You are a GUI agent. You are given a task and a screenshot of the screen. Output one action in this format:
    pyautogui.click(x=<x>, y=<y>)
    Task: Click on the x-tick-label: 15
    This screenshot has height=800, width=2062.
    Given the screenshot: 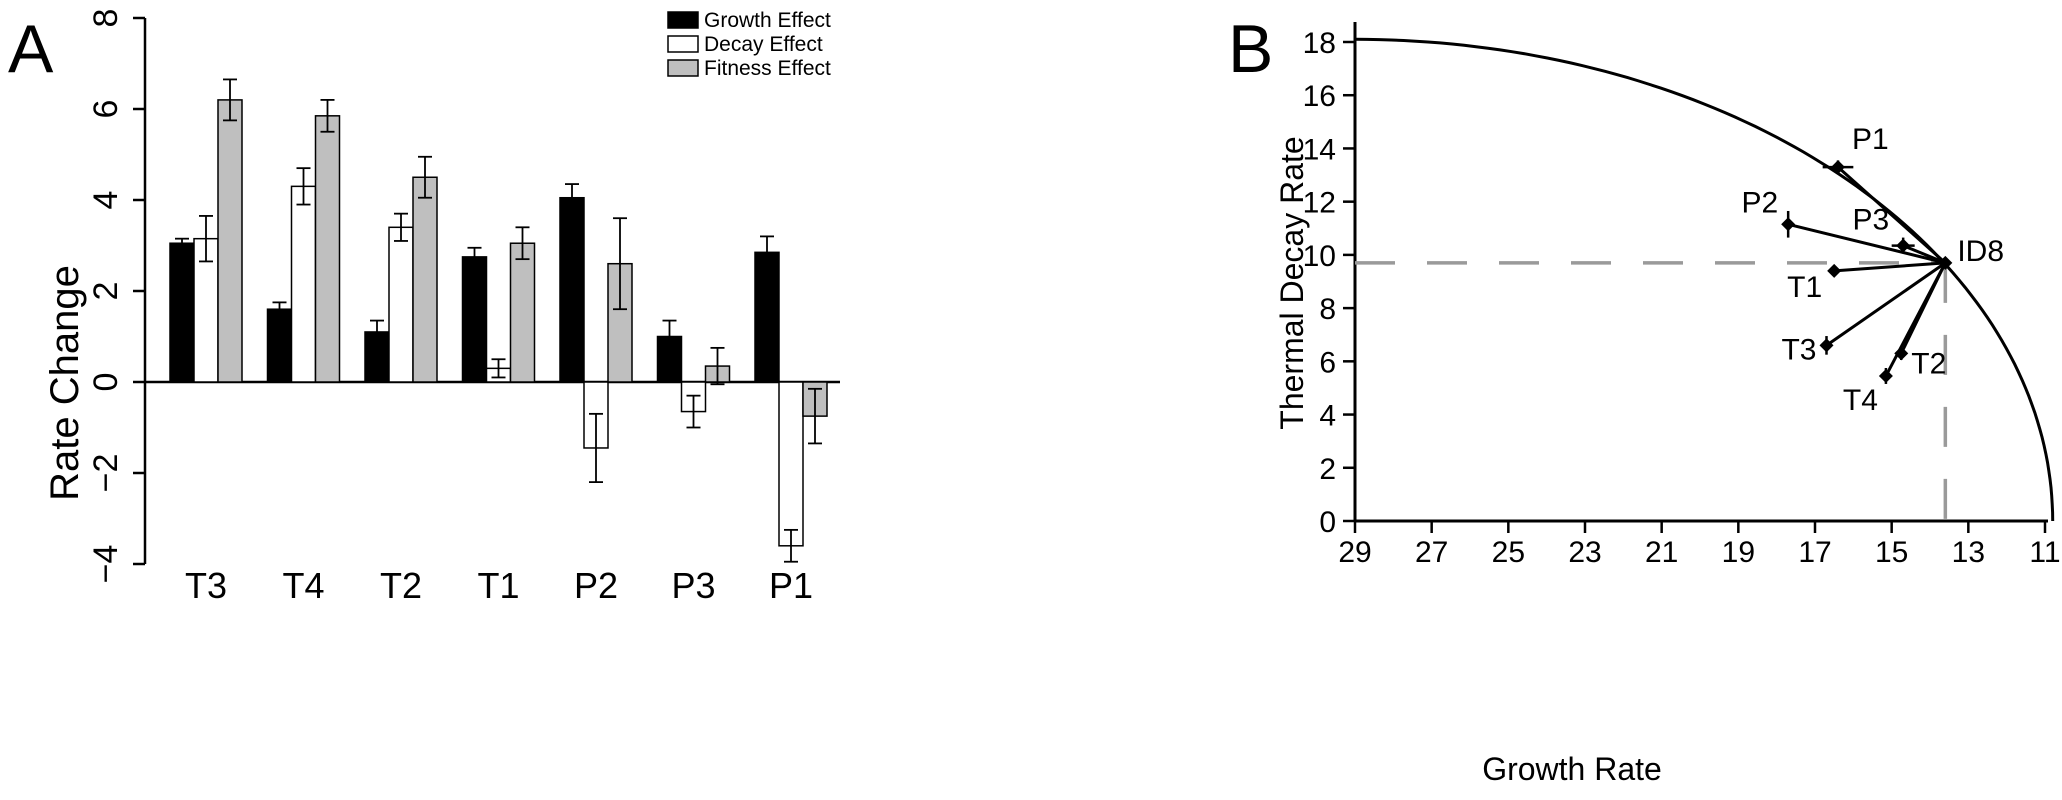 What is the action you would take?
    pyautogui.click(x=1891, y=552)
    